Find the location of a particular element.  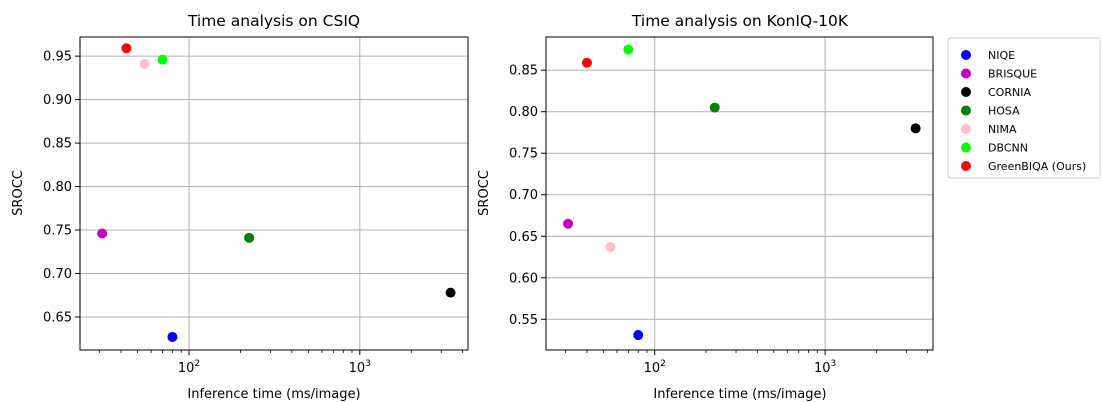

legend-label: NIMA is located at coordinates (1002, 129).